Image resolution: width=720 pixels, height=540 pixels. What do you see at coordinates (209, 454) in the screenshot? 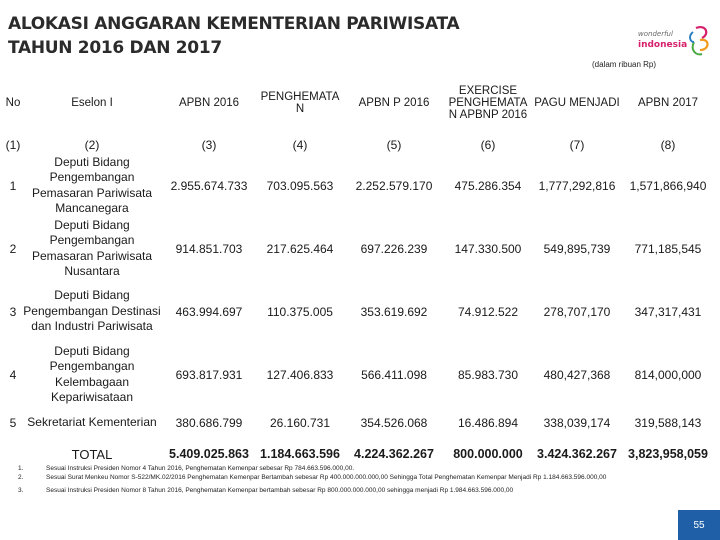
I see `total-apbn-2016: 5.409.025.863` at bounding box center [209, 454].